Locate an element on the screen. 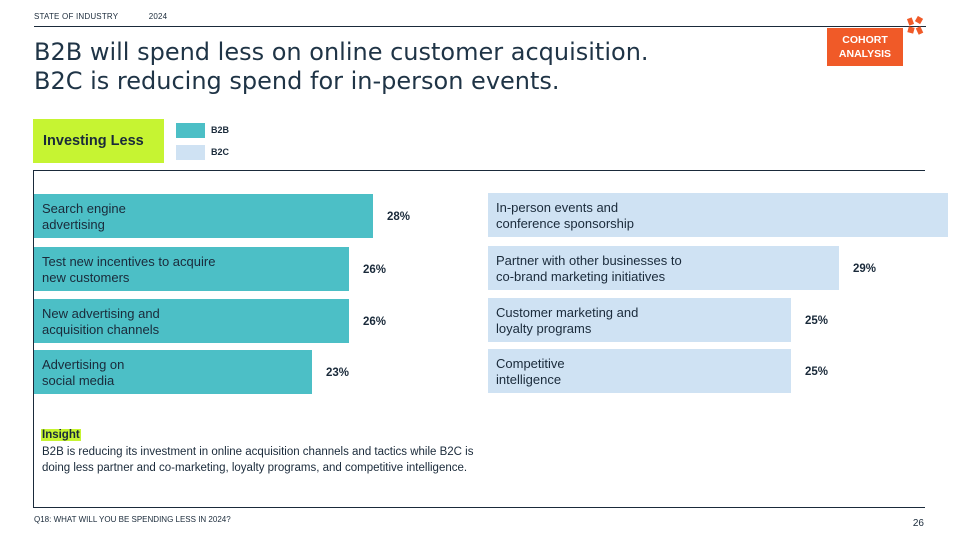 The image size is (960, 540). section-label: STATE OF INDUSTRY is located at coordinates (76, 16).